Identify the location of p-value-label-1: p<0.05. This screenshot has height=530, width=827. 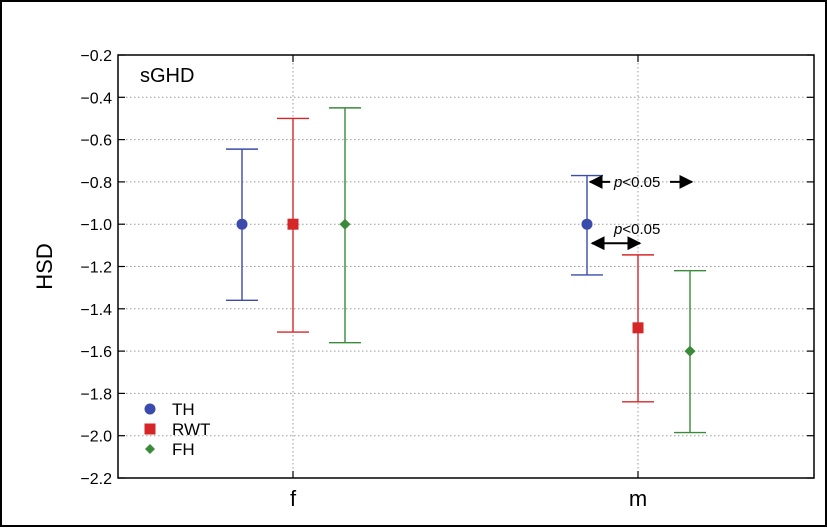
(636, 182).